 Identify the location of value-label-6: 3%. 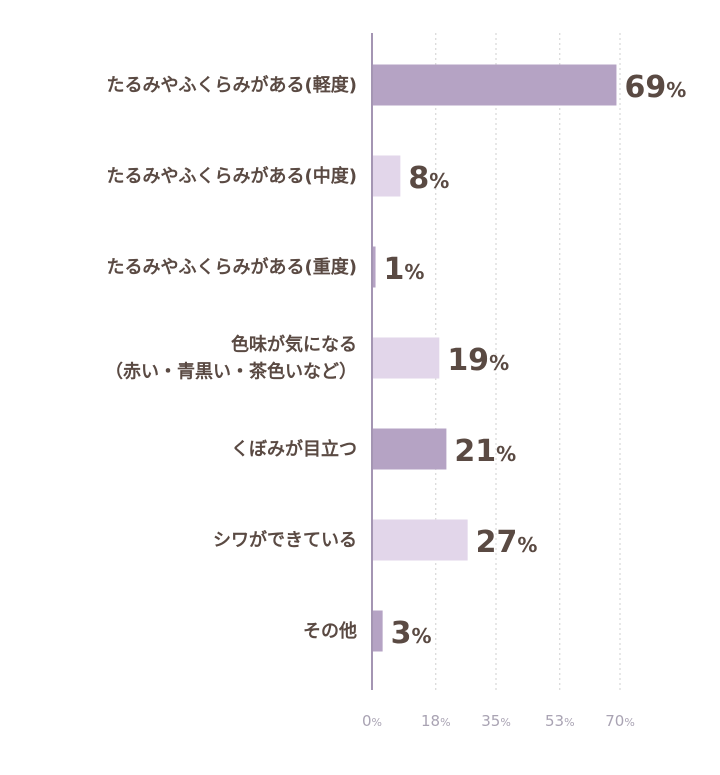
(411, 633).